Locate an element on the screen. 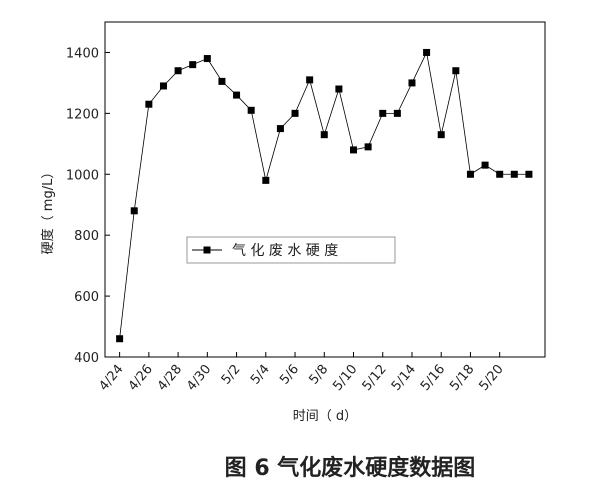 The height and width of the screenshot is (502, 592). x-tick-label: 4/30 is located at coordinates (199, 378).